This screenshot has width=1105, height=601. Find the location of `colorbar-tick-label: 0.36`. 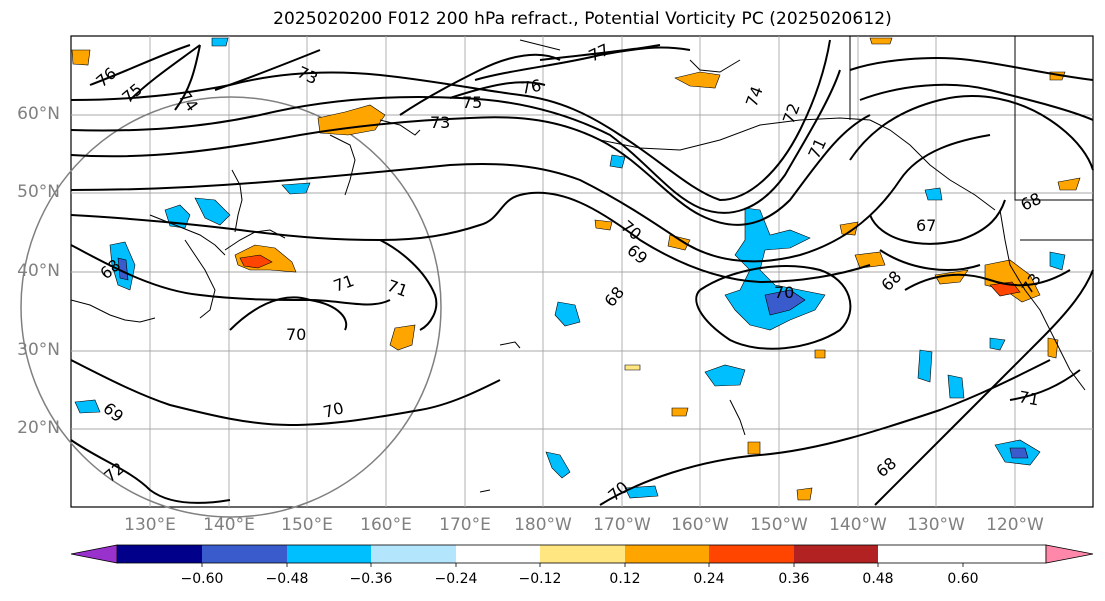

colorbar-tick-label: 0.36 is located at coordinates (794, 579).